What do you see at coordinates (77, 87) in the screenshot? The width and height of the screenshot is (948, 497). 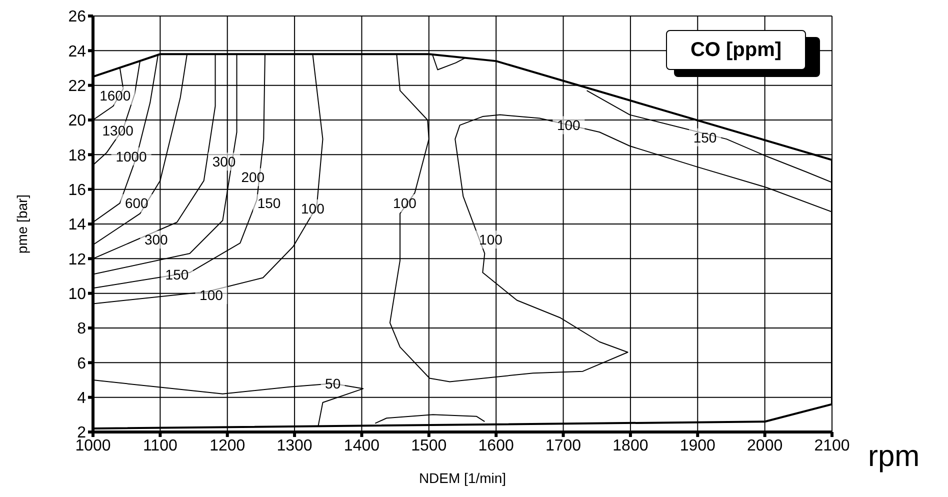 I see `y-tick-label: 22` at bounding box center [77, 87].